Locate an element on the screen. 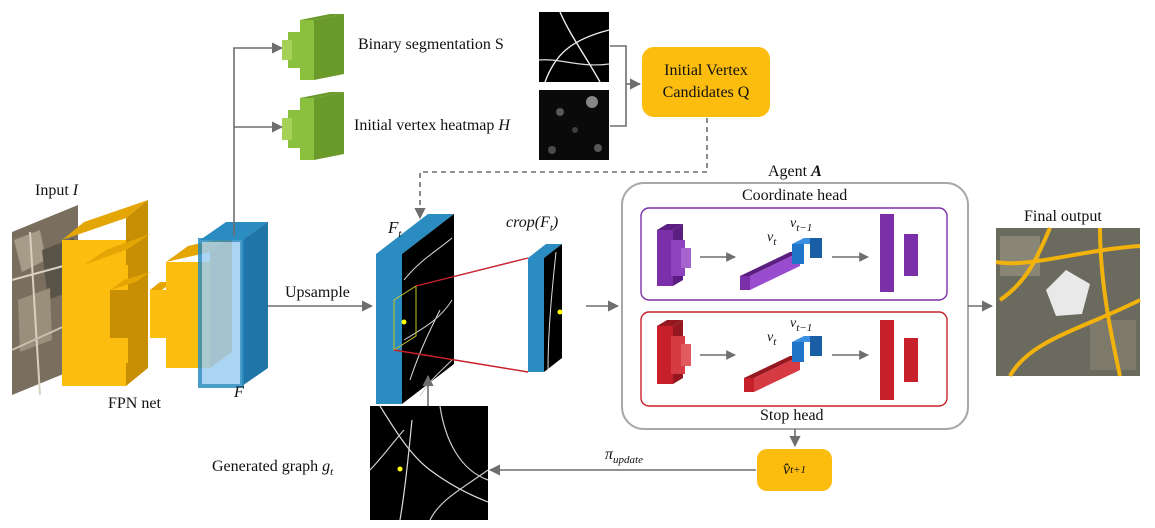  coordinate-lstm-block is located at coordinates (781, 264).